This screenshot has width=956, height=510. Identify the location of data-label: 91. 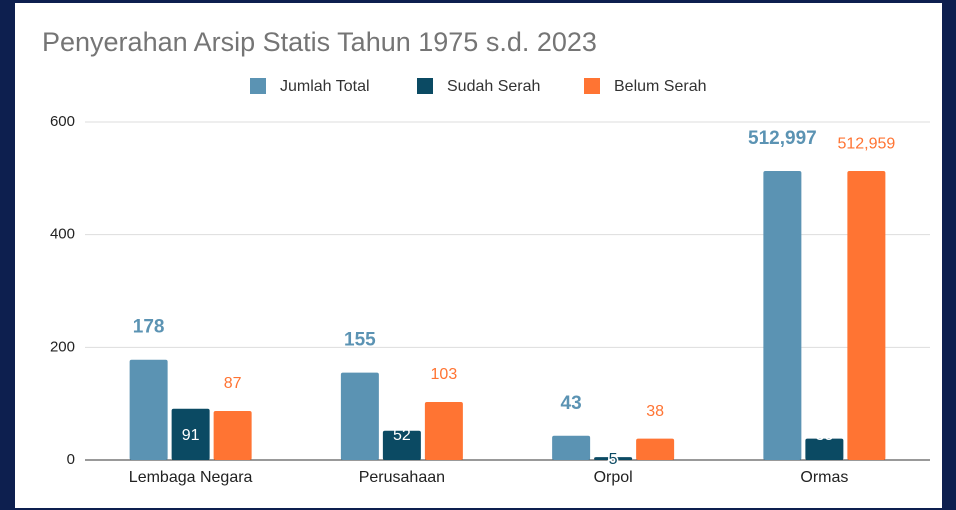
(191, 435).